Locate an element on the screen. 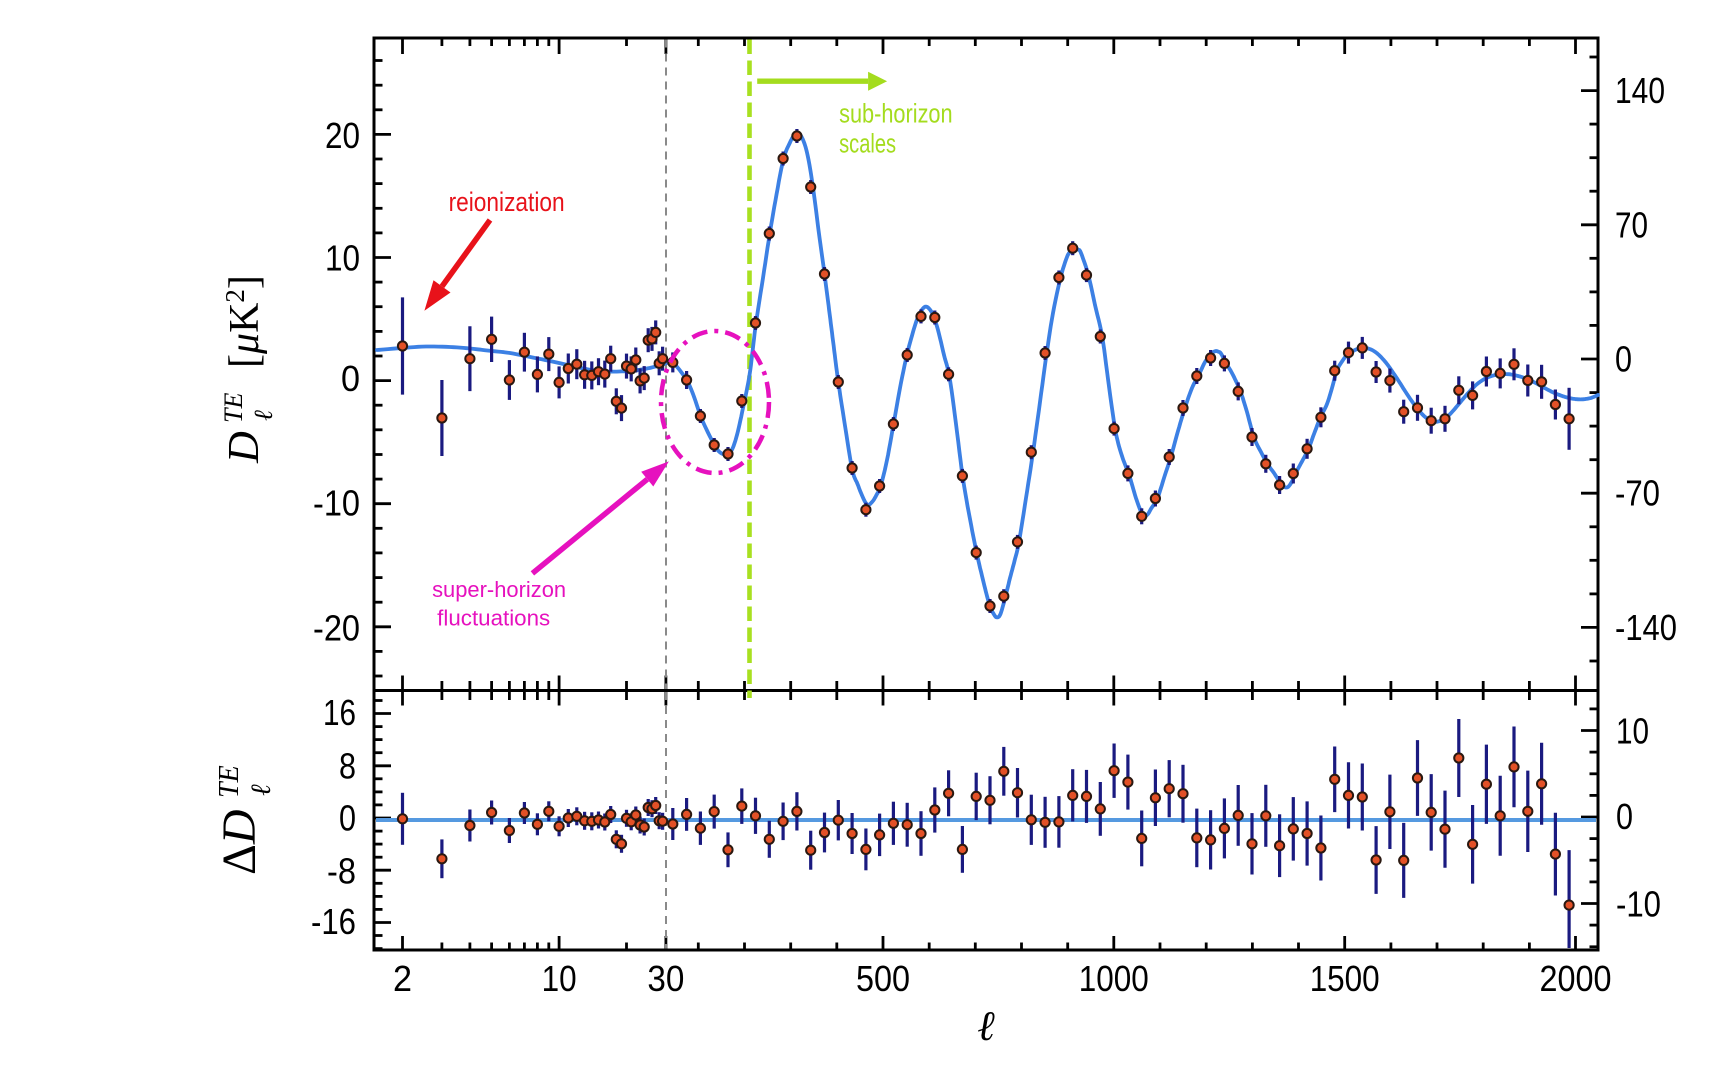 The width and height of the screenshot is (1736, 1080). svg-text: reionization is located at coordinates (507, 202).